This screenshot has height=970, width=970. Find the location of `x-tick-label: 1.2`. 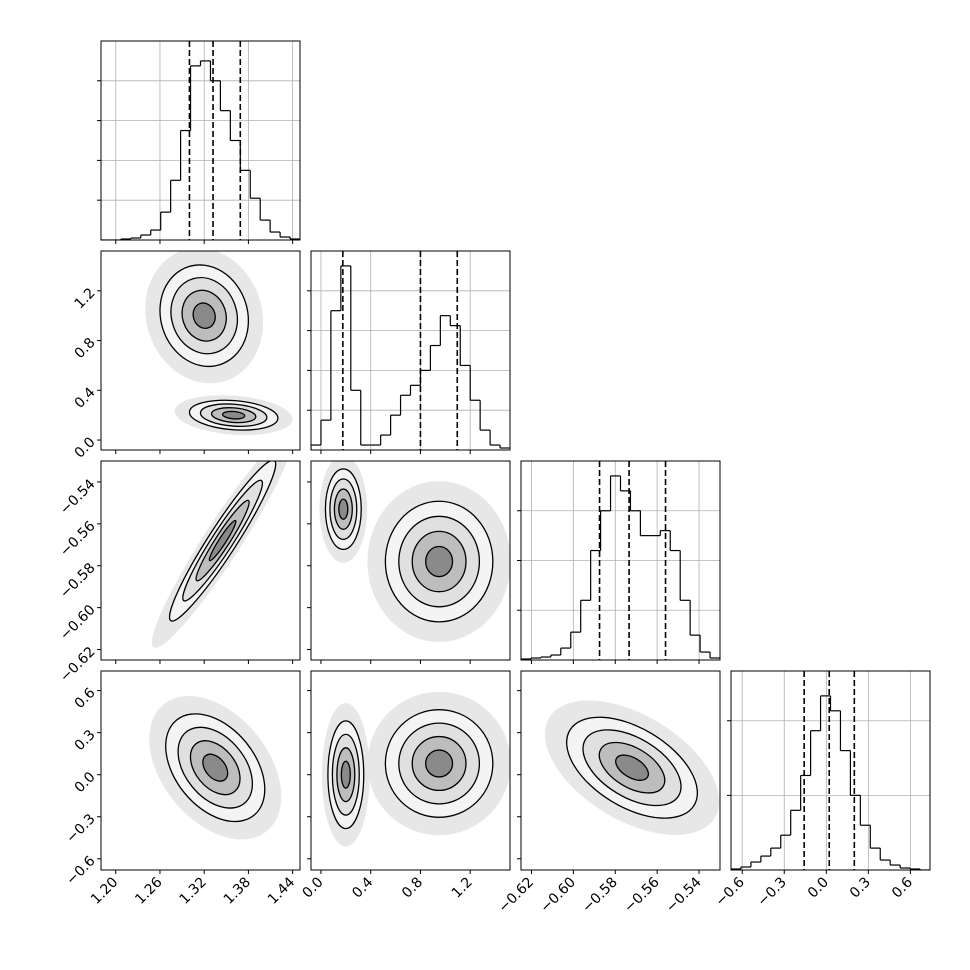

x-tick-label: 1.2 is located at coordinates (462, 887).